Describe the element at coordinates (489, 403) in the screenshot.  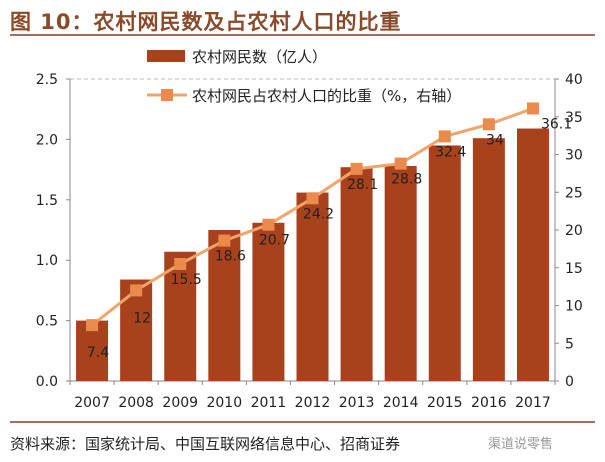
I see `x-tick-label: 2016` at that location.